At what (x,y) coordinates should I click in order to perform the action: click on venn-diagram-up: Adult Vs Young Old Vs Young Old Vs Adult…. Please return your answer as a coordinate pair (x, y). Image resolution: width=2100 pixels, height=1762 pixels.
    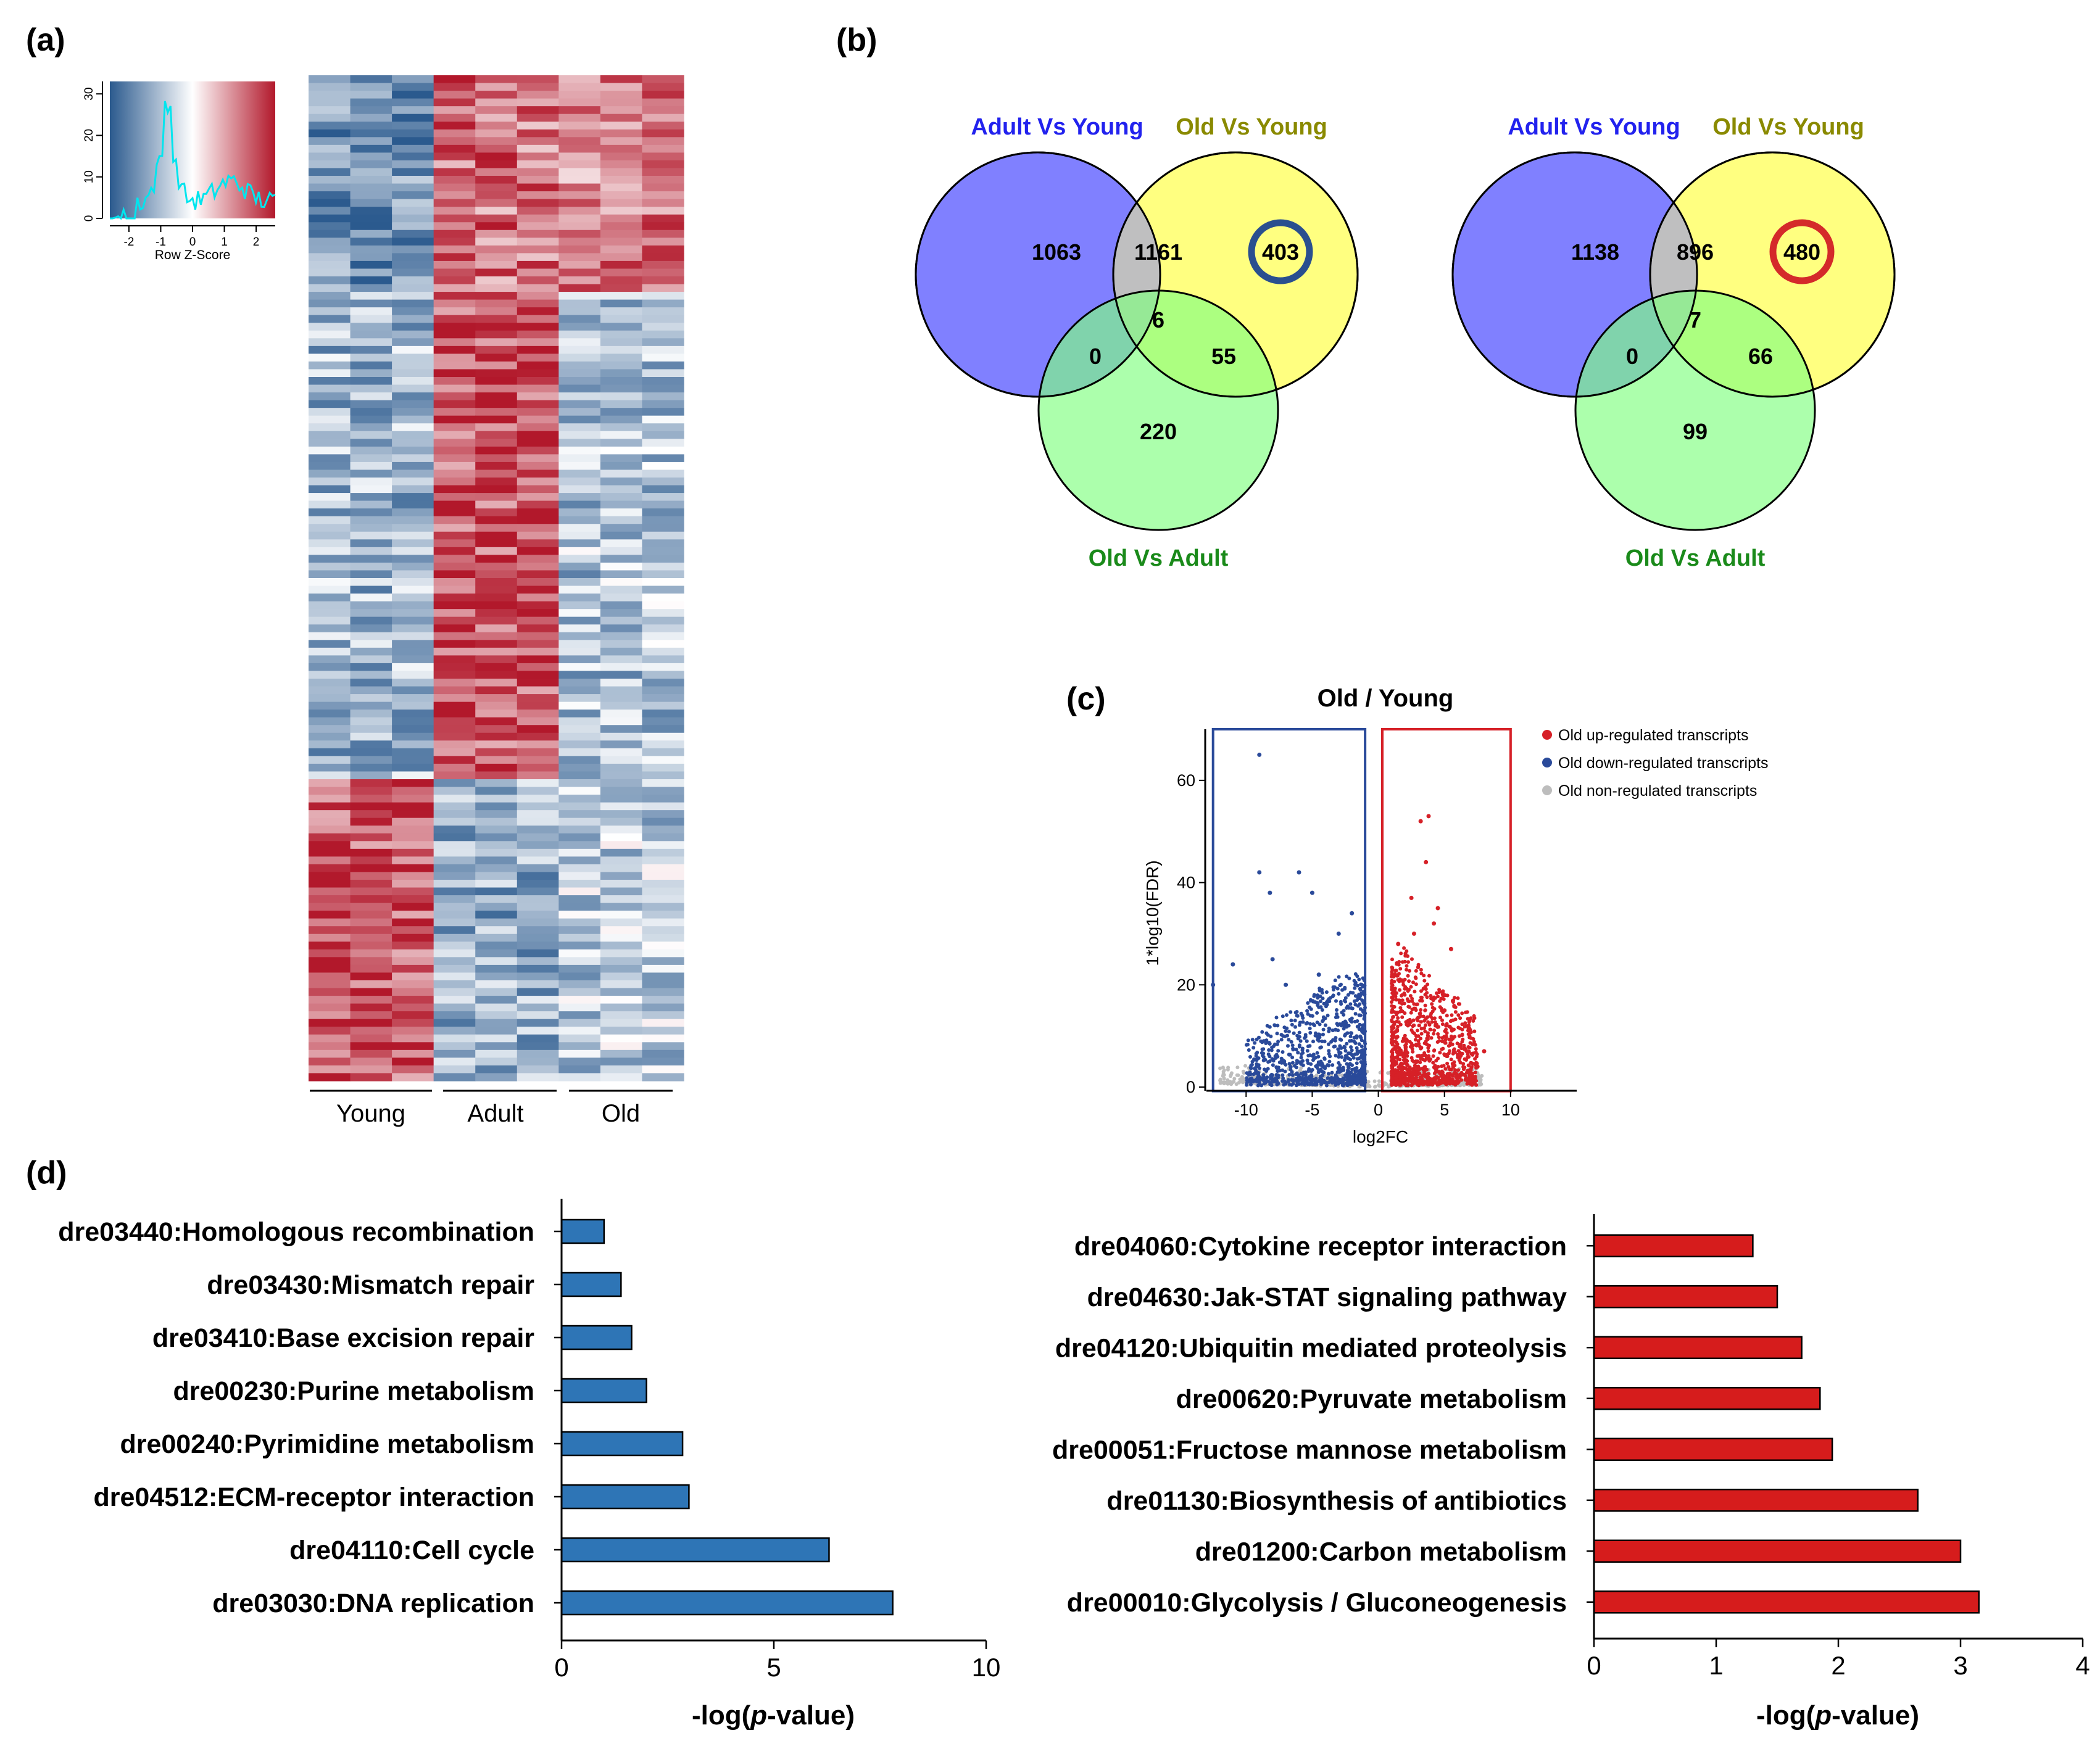
    Looking at the image, I should click on (1673, 343).